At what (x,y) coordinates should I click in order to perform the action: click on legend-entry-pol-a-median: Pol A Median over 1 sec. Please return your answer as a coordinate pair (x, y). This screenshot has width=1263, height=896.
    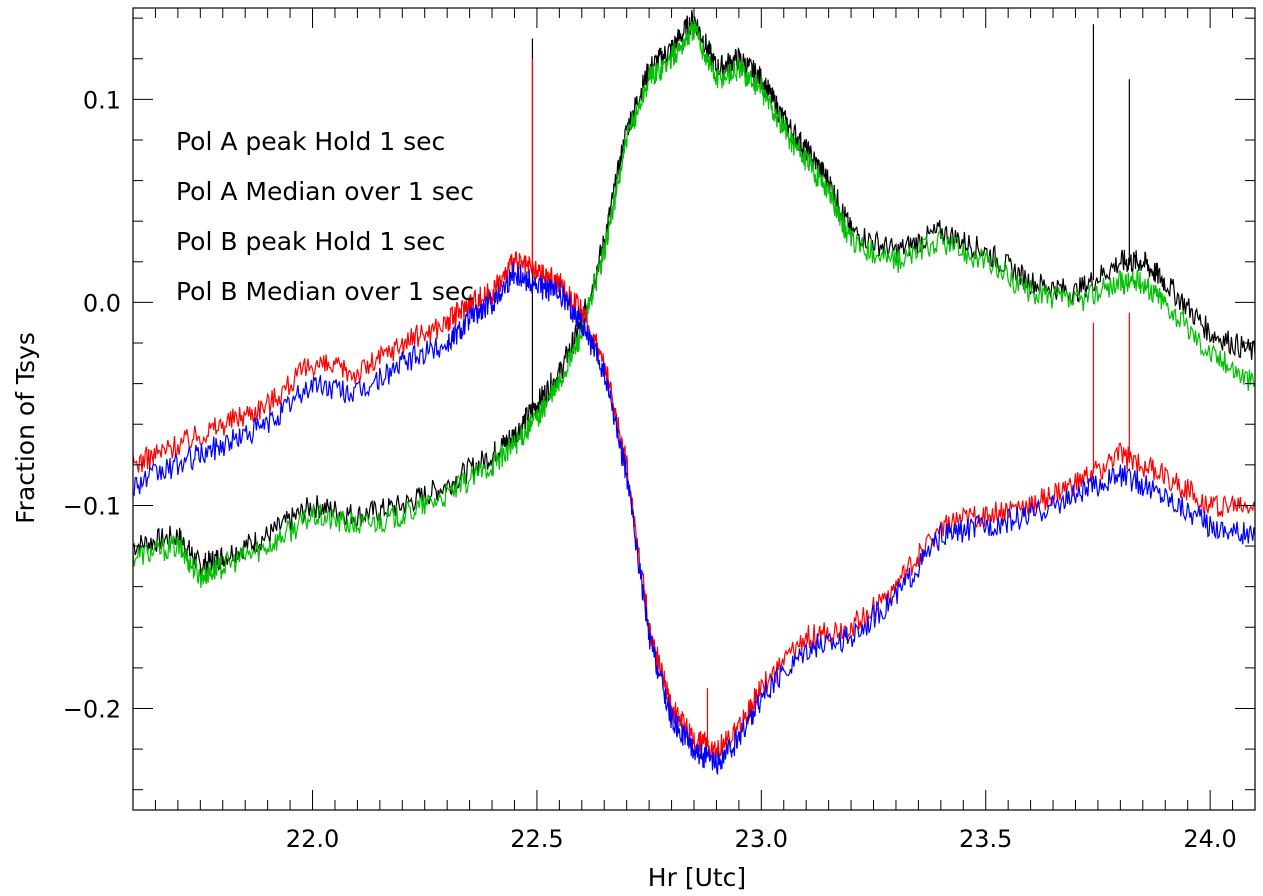
    Looking at the image, I should click on (325, 191).